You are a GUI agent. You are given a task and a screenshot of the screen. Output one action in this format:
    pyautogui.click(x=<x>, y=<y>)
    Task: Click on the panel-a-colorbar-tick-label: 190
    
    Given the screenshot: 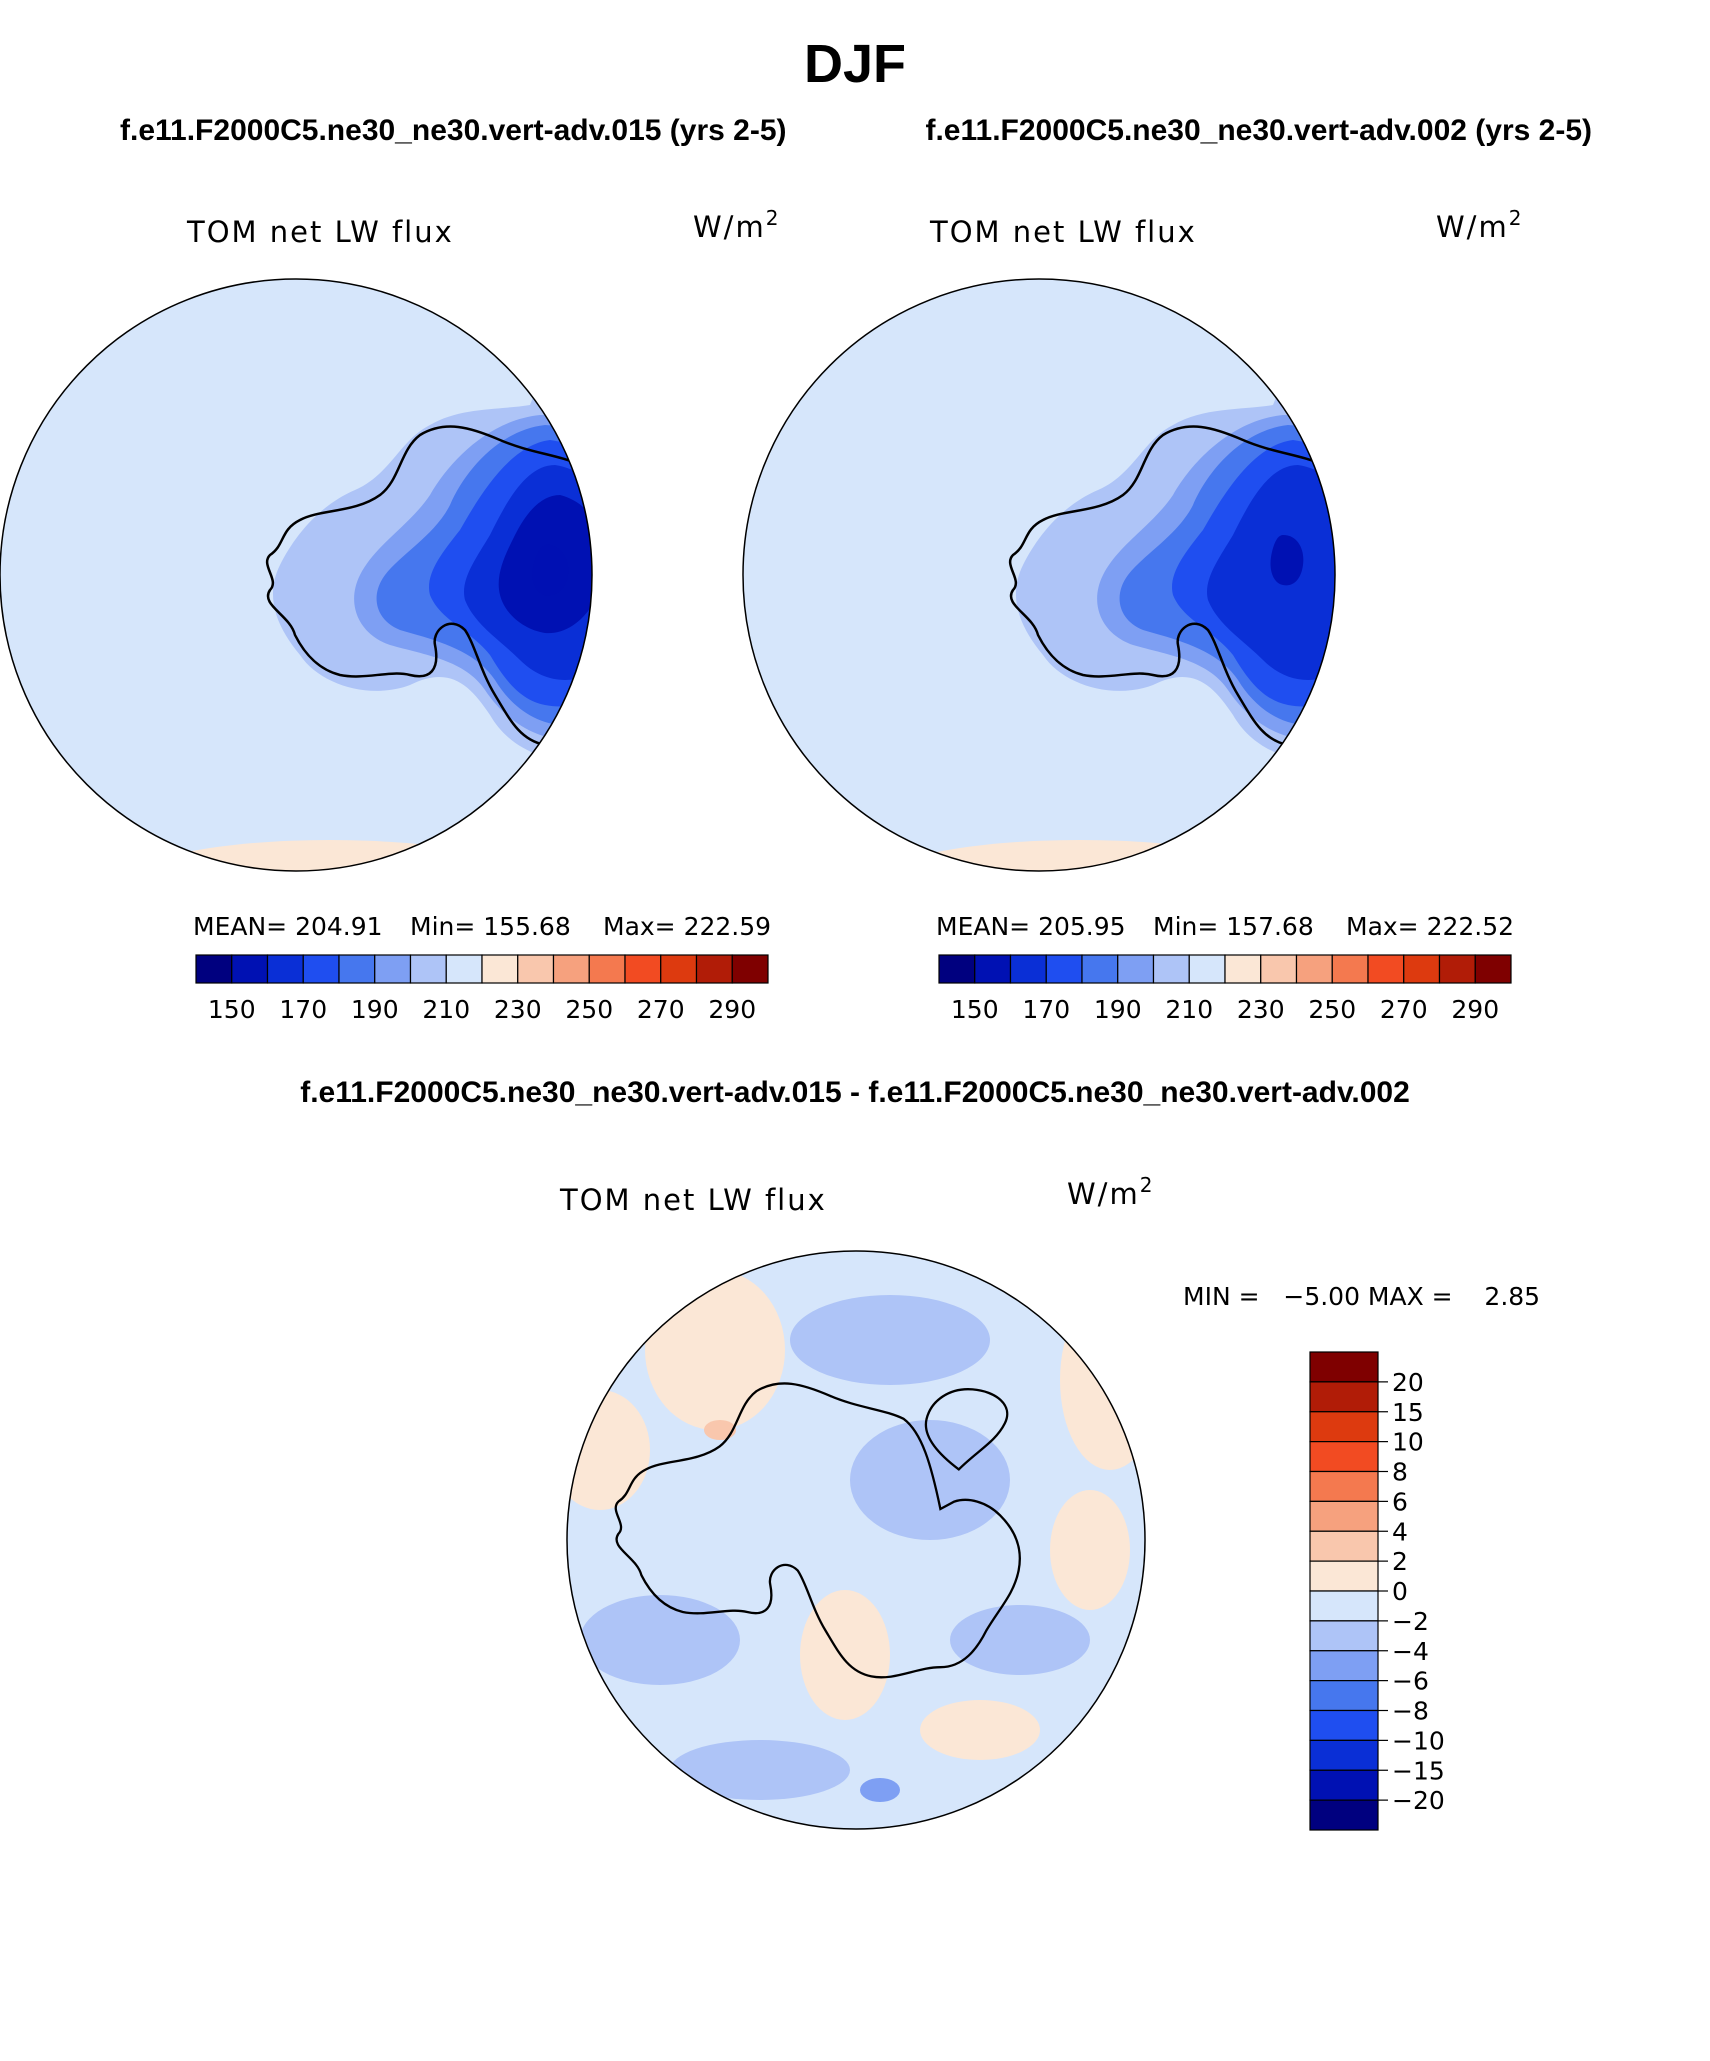 What is the action you would take?
    pyautogui.click(x=375, y=1009)
    